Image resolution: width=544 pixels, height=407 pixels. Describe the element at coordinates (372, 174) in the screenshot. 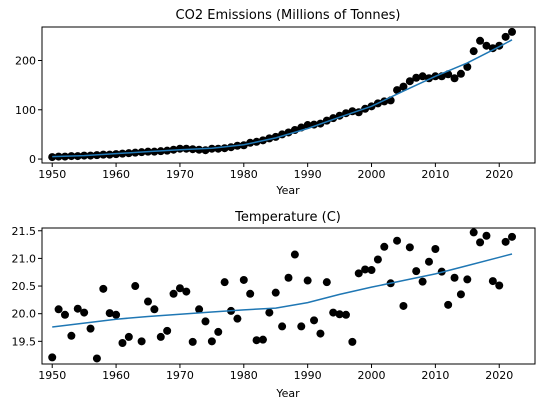

I see `co2-x-tick-label: 2000` at that location.